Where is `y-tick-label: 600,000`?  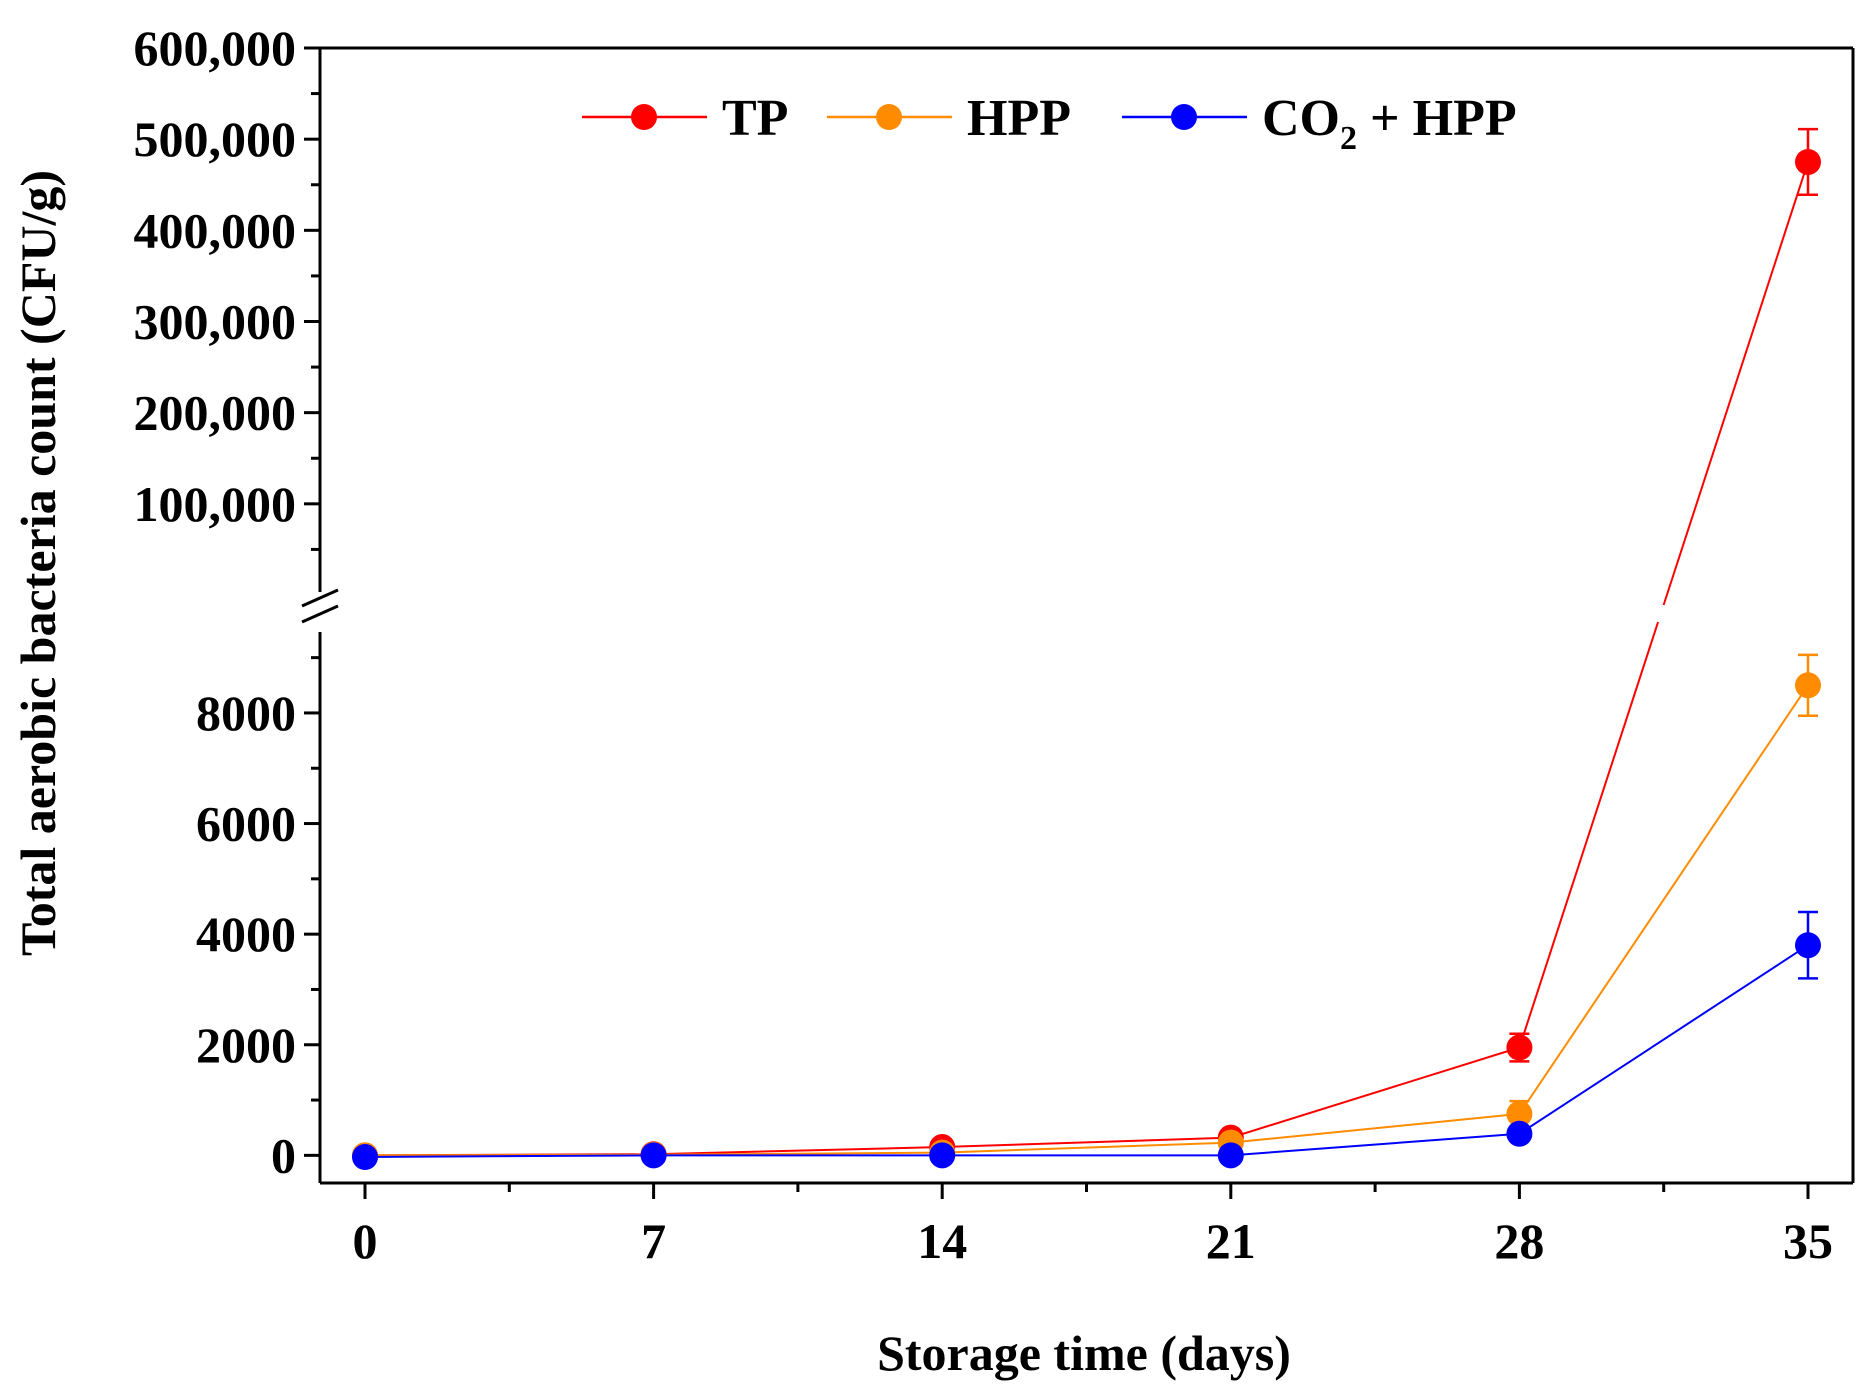 y-tick-label: 600,000 is located at coordinates (215, 48).